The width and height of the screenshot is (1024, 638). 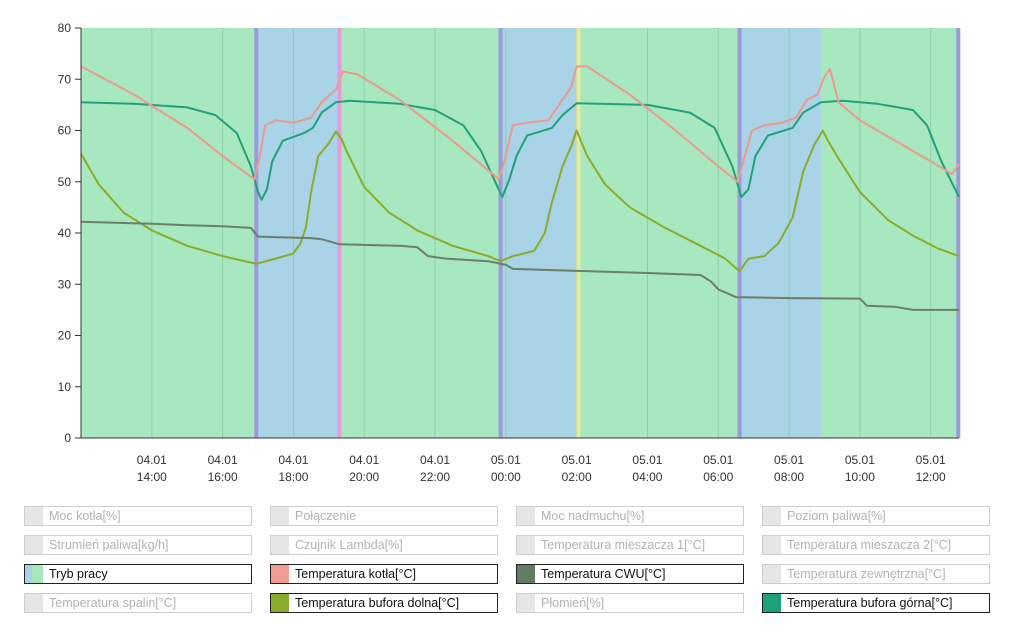 What do you see at coordinates (65, 387) in the screenshot?
I see `y-tick-label: 10` at bounding box center [65, 387].